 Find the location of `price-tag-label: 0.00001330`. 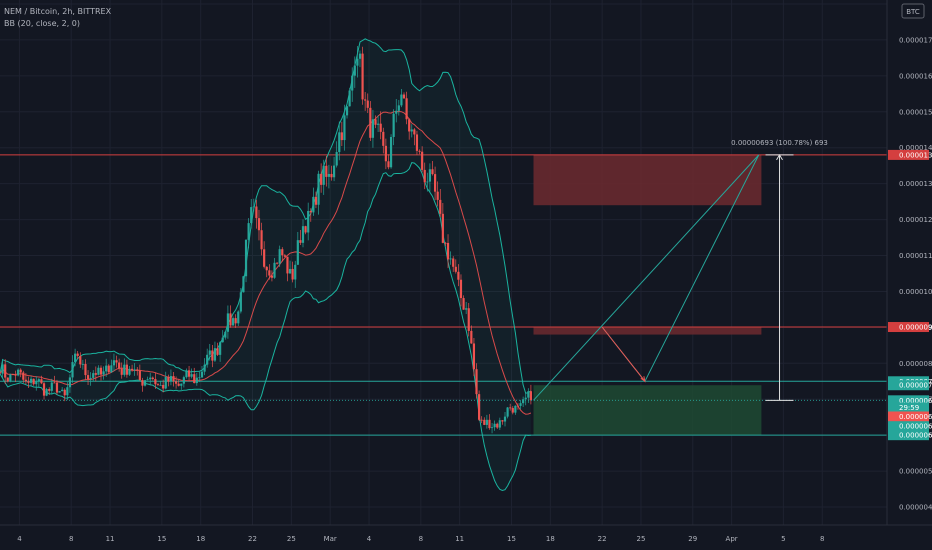

price-tag-label: 0.00001330 is located at coordinates (915, 155).